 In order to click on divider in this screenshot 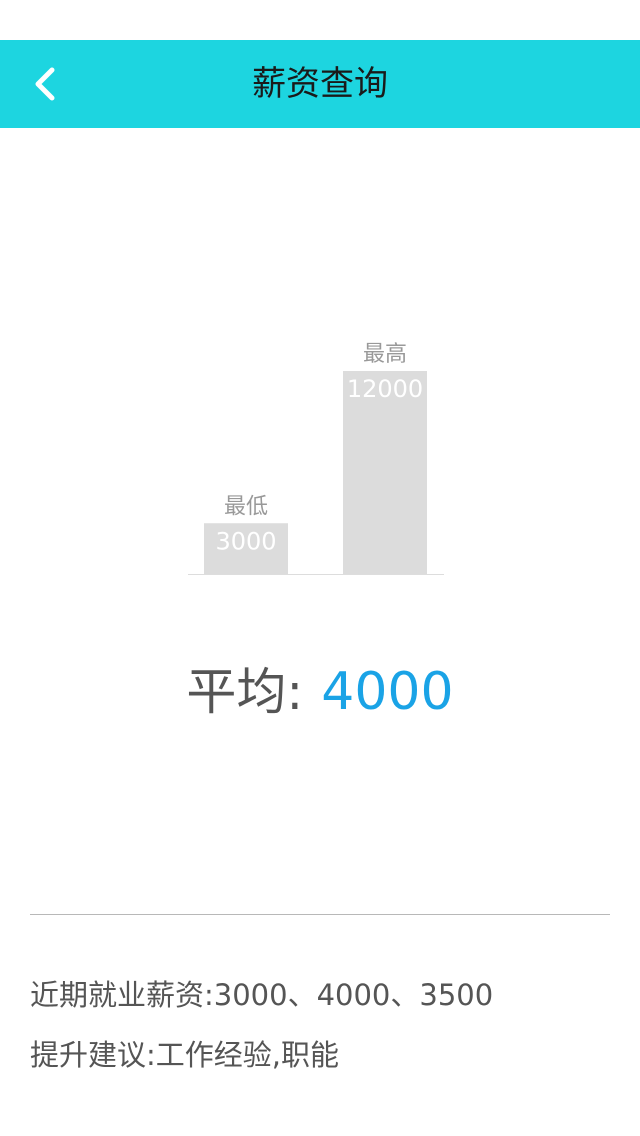, I will do `click(320, 914)`.